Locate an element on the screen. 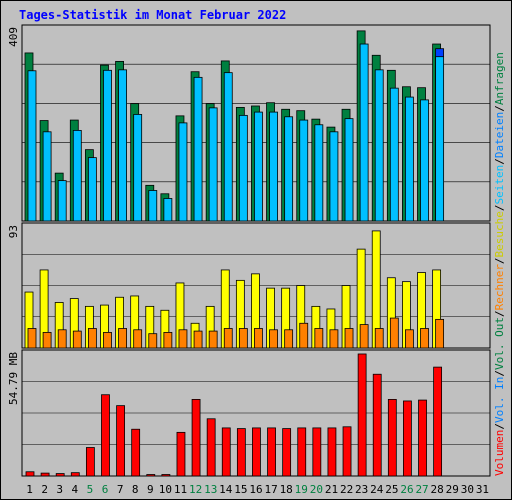 The image size is (512, 500). x-tick-label-day-3: 3 is located at coordinates (59, 489).